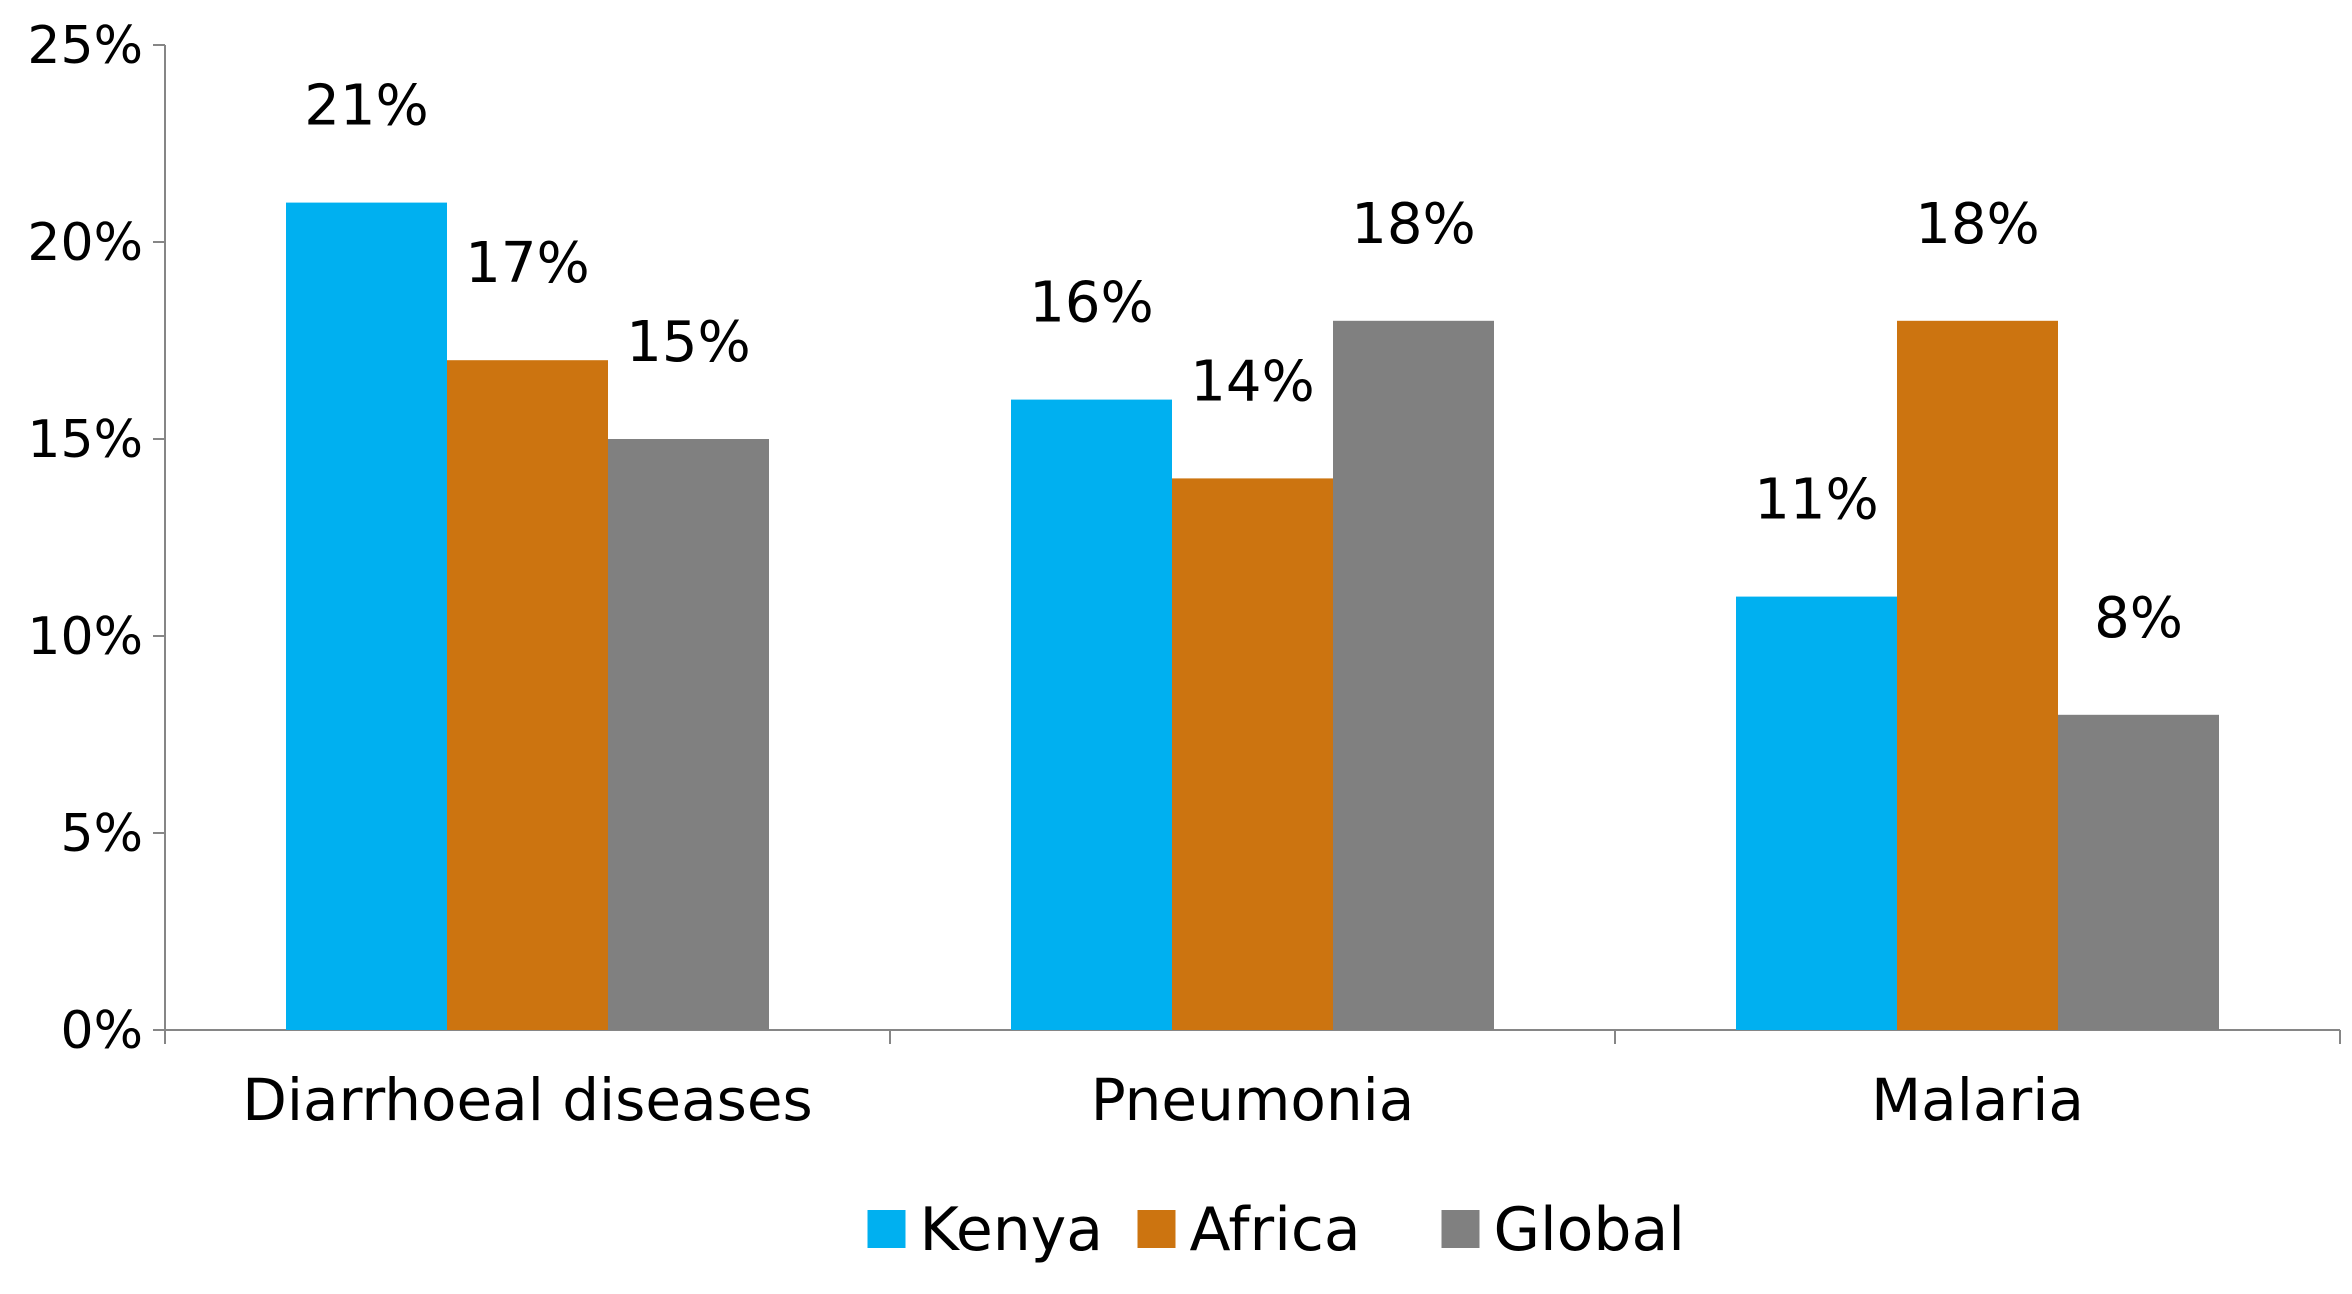 This screenshot has height=1294, width=2352. What do you see at coordinates (1012, 1230) in the screenshot?
I see `legend-label-kenya: Kenya` at bounding box center [1012, 1230].